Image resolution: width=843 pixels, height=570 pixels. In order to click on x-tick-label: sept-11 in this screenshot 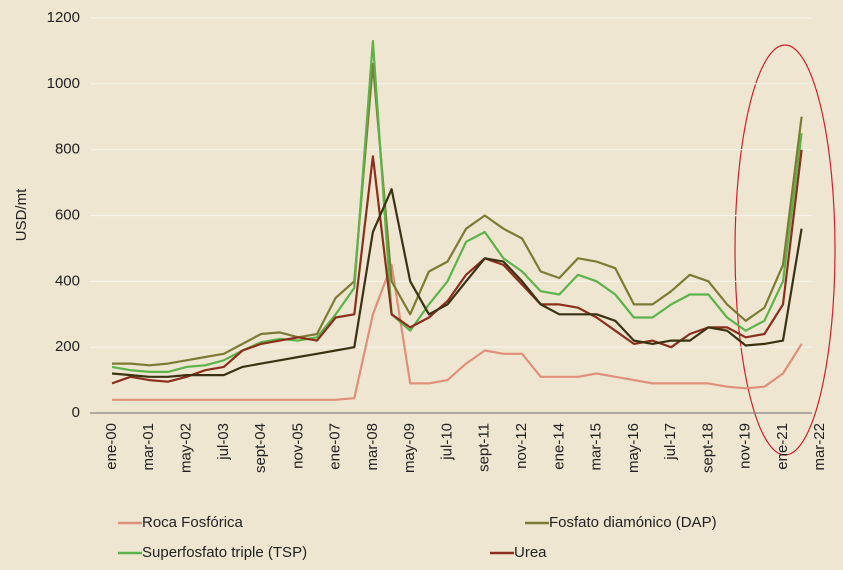, I will do `click(484, 447)`.